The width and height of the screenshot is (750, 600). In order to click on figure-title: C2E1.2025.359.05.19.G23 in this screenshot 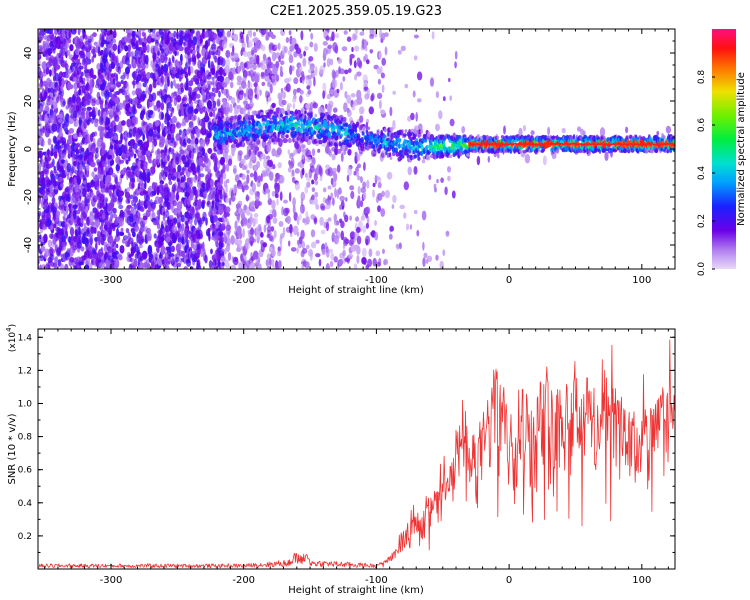, I will do `click(356, 11)`.